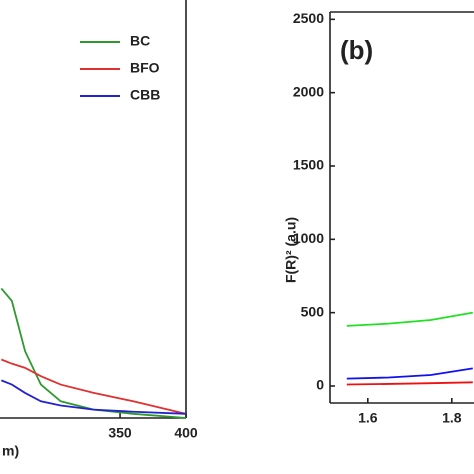 Image resolution: width=474 pixels, height=474 pixels. Describe the element at coordinates (291, 250) in the screenshot. I see `y-axis-label: F(R)² (a.u)` at that location.